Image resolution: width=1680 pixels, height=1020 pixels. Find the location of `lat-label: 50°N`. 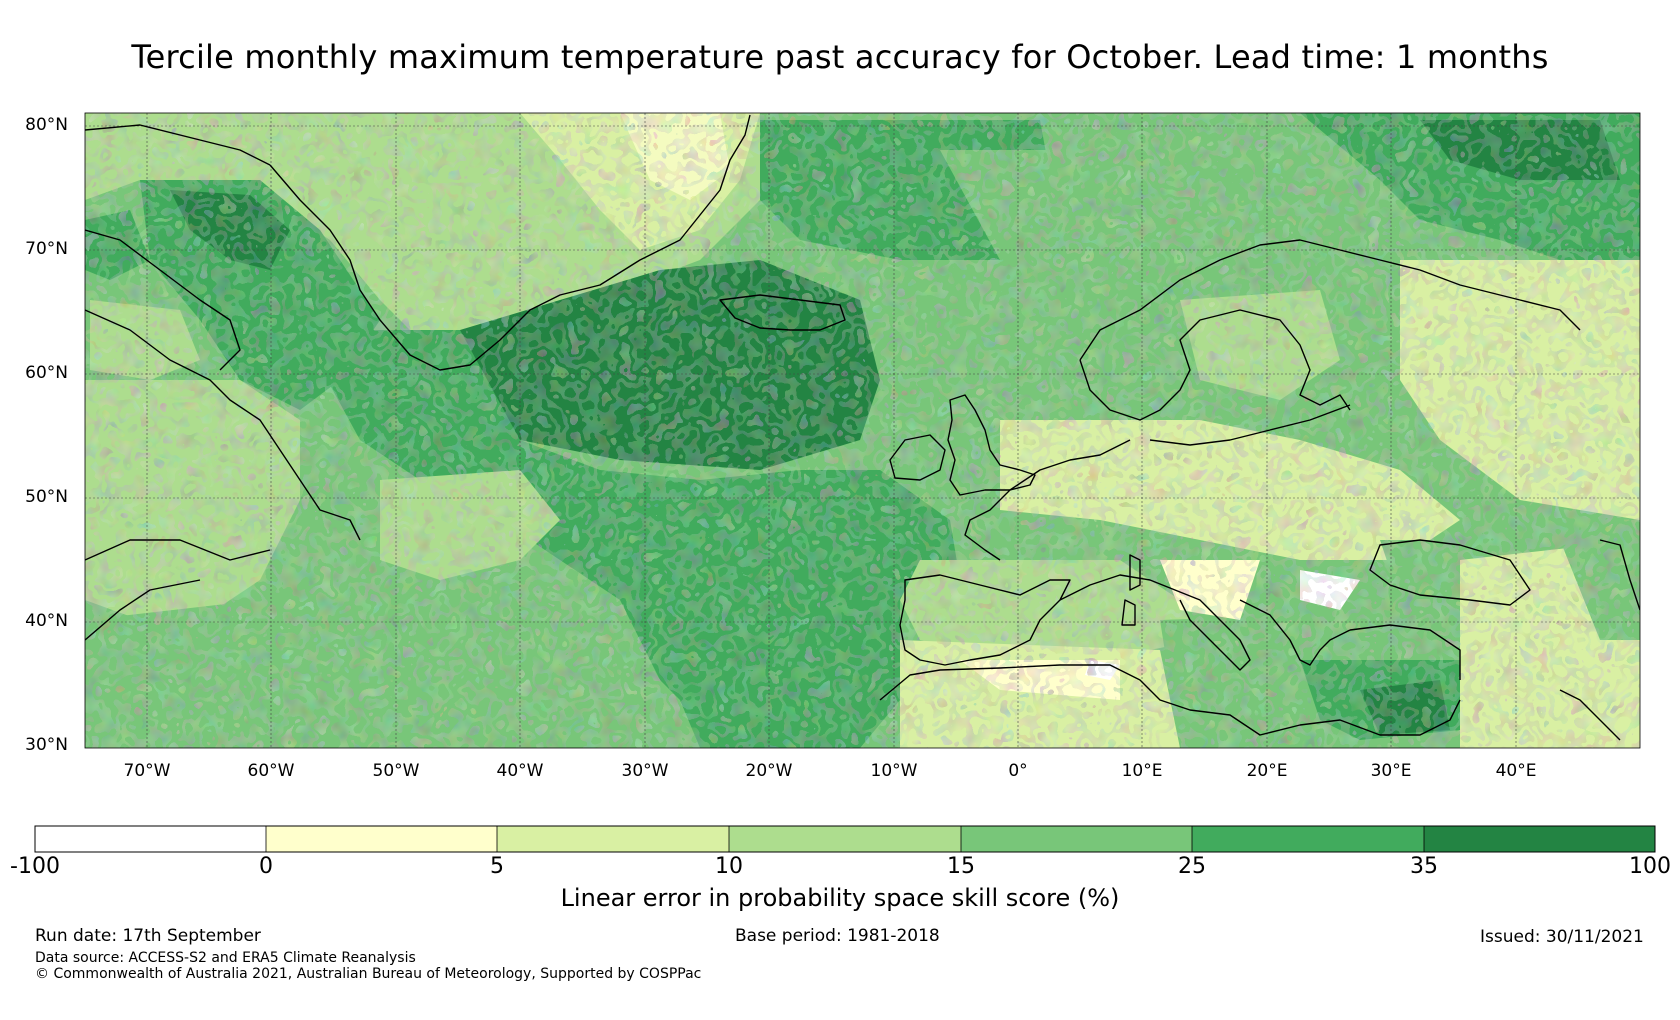

lat-label: 50°N is located at coordinates (46, 497).